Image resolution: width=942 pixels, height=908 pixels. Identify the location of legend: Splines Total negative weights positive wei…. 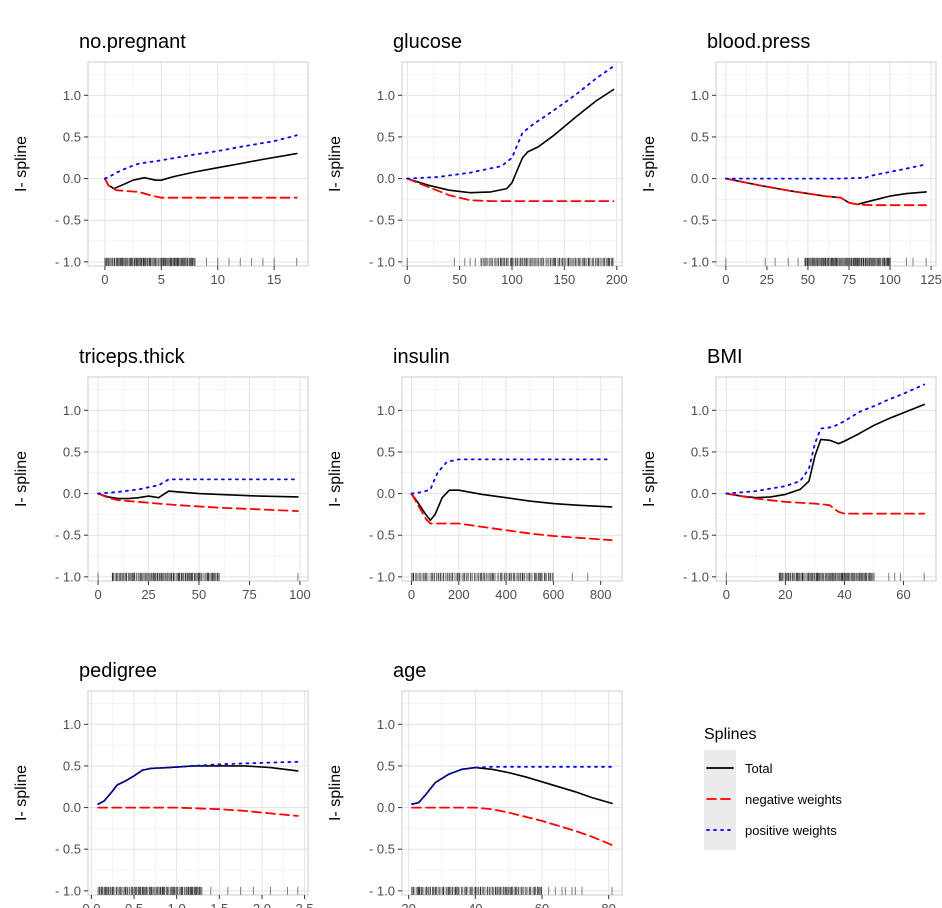
(773, 788).